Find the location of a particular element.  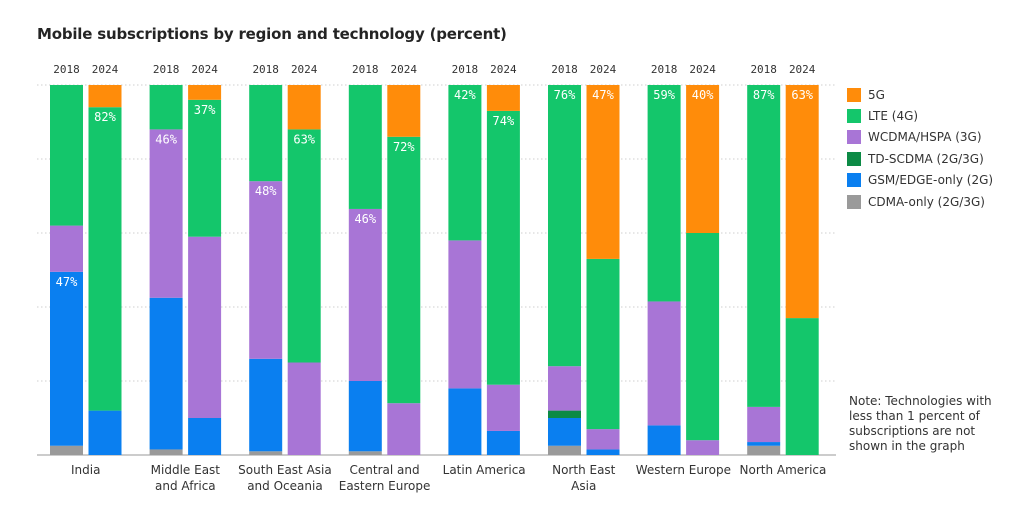

data-label: 74% is located at coordinates (504, 121).